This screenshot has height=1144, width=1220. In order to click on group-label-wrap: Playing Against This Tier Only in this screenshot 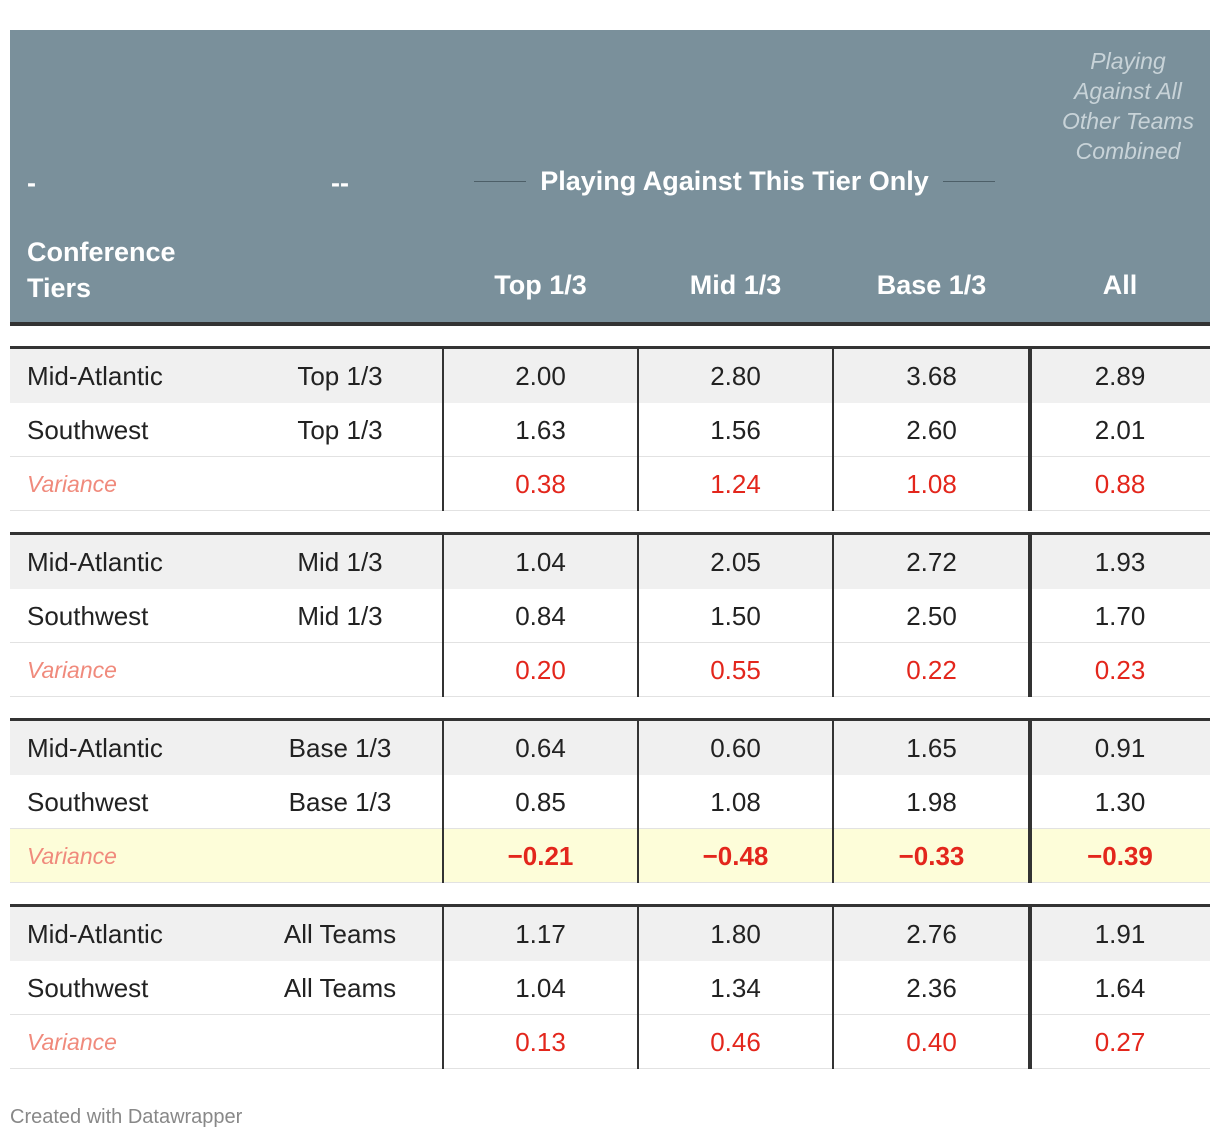, I will do `click(734, 181)`.